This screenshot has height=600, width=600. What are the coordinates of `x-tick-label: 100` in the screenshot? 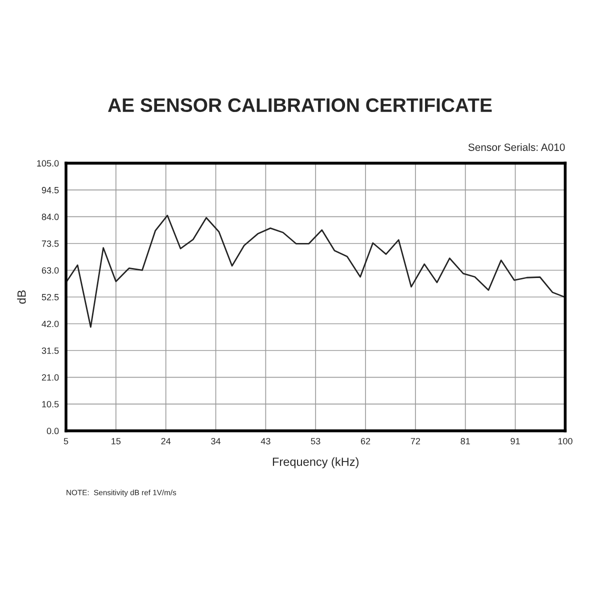 It's located at (565, 441).